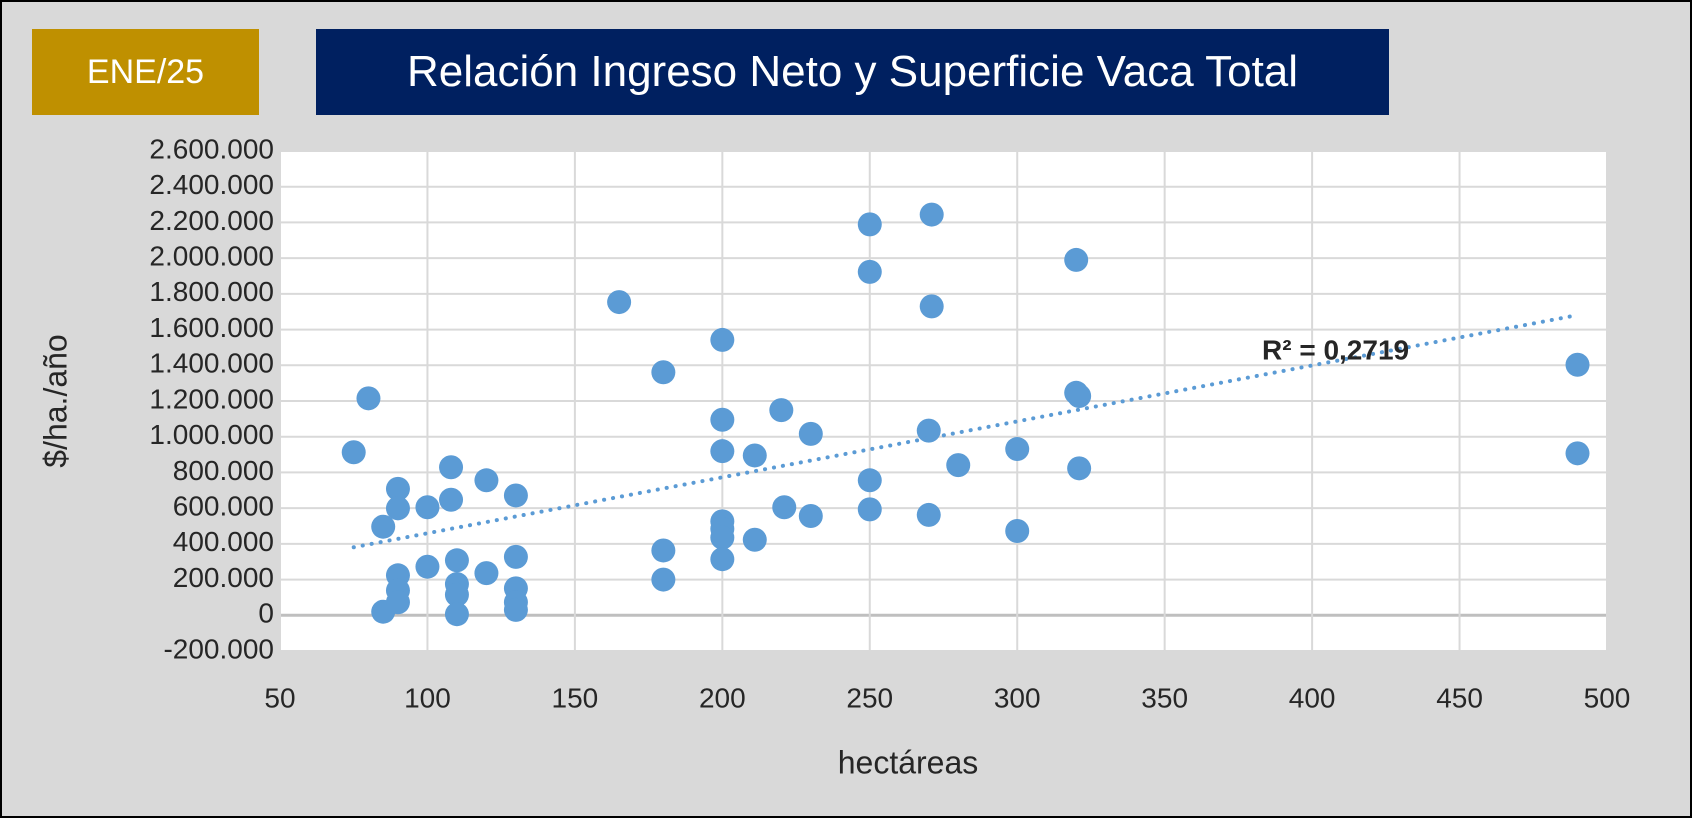 Image resolution: width=1692 pixels, height=818 pixels. Describe the element at coordinates (1335, 349) in the screenshot. I see `trendline-annotation: R² = 0,2719` at that location.